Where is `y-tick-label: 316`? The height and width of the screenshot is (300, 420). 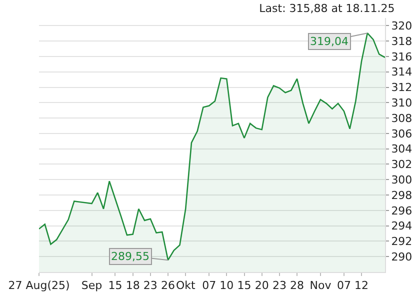 y-tick-label: 316 is located at coordinates (401, 57).